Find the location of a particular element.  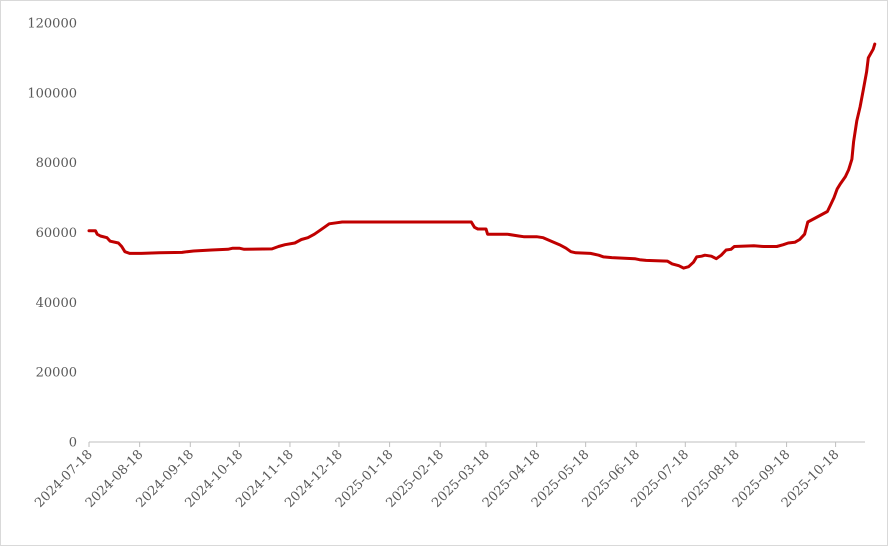

y-tick-label: 40000 is located at coordinates (56, 303).